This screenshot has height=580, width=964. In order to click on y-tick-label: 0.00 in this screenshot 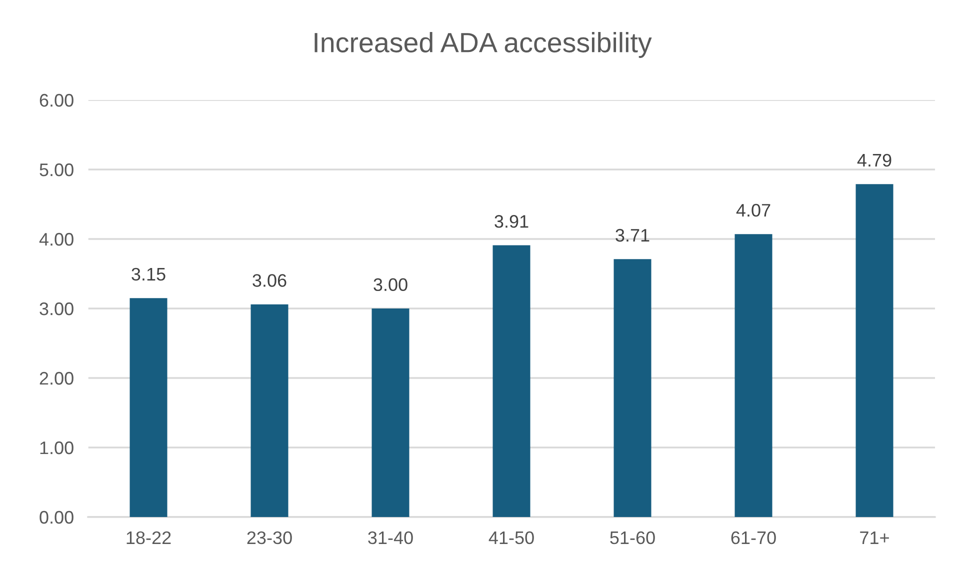, I will do `click(57, 517)`.